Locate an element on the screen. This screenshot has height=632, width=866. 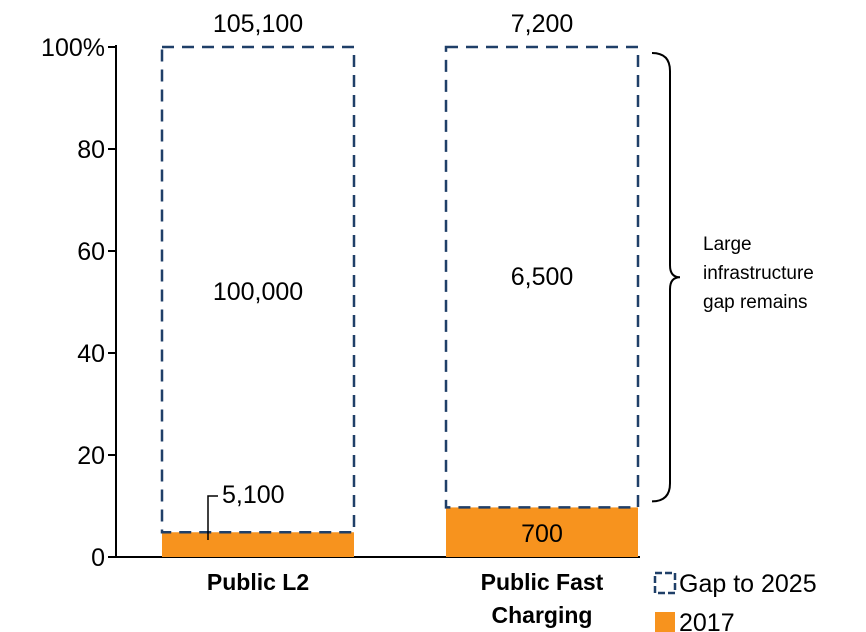
total-label: 105,100 is located at coordinates (258, 24).